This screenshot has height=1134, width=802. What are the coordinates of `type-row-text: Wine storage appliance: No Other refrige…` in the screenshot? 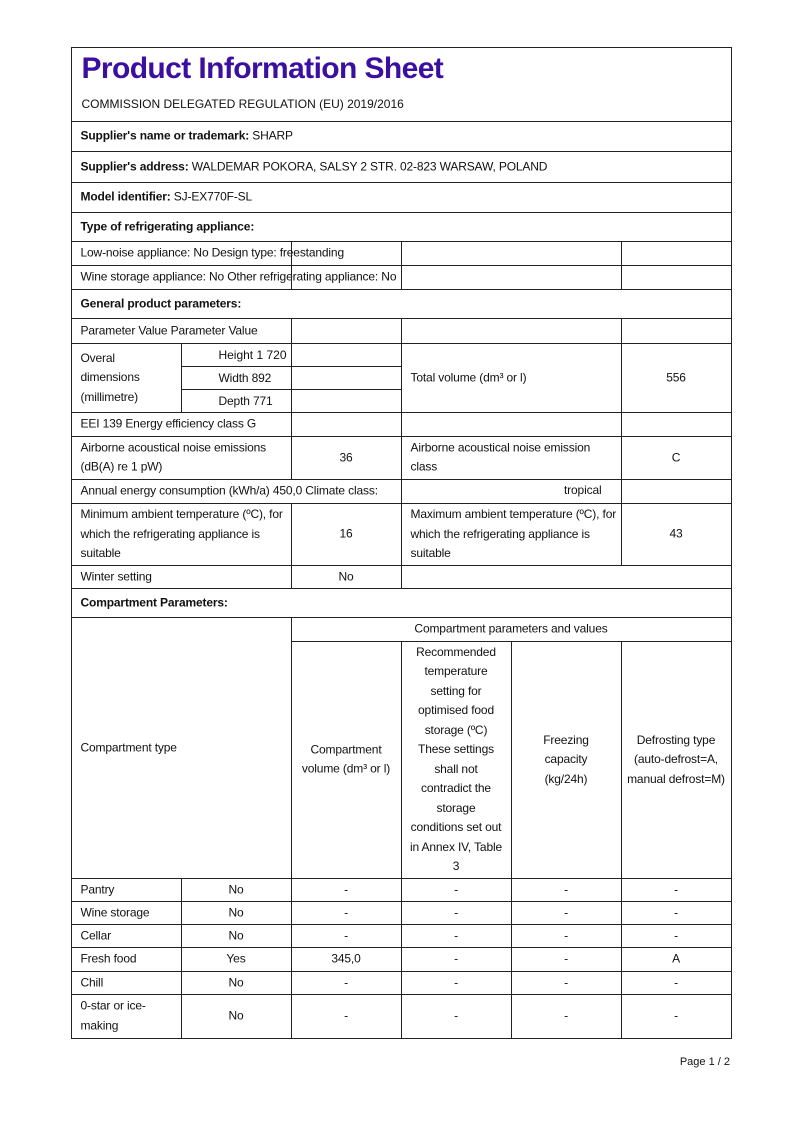 It's located at (238, 276).